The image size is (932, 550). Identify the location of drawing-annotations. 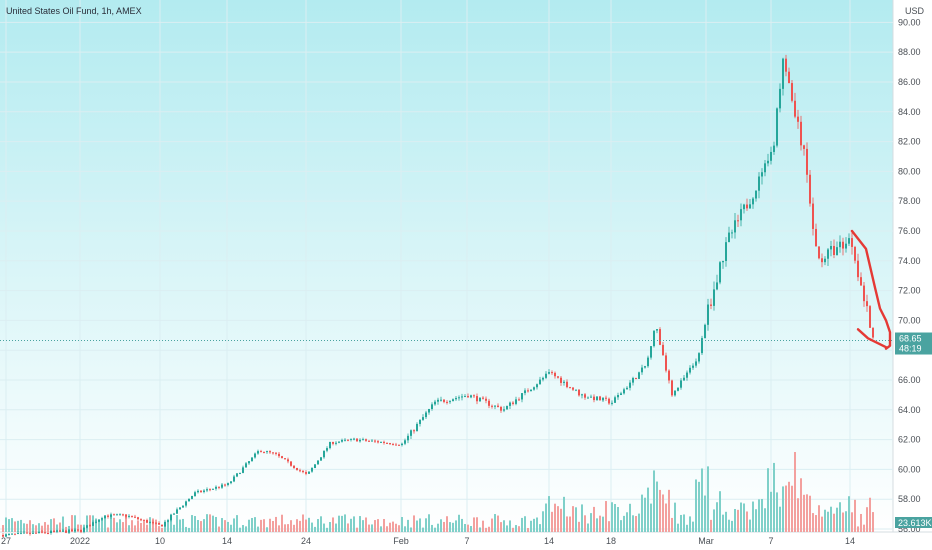
(871, 289).